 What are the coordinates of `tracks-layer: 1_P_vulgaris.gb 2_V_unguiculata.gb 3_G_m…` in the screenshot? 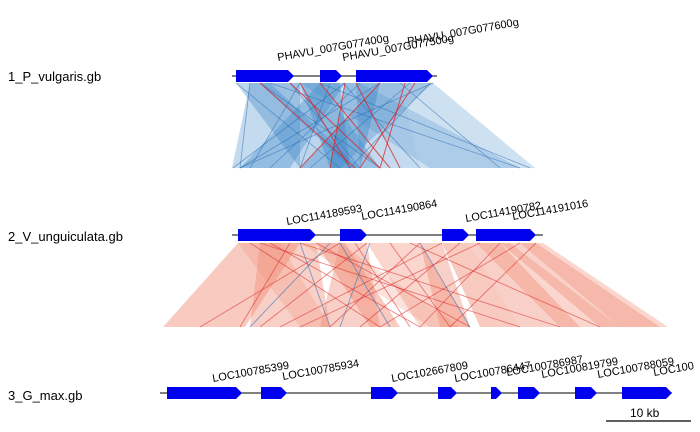 It's located at (65, 236).